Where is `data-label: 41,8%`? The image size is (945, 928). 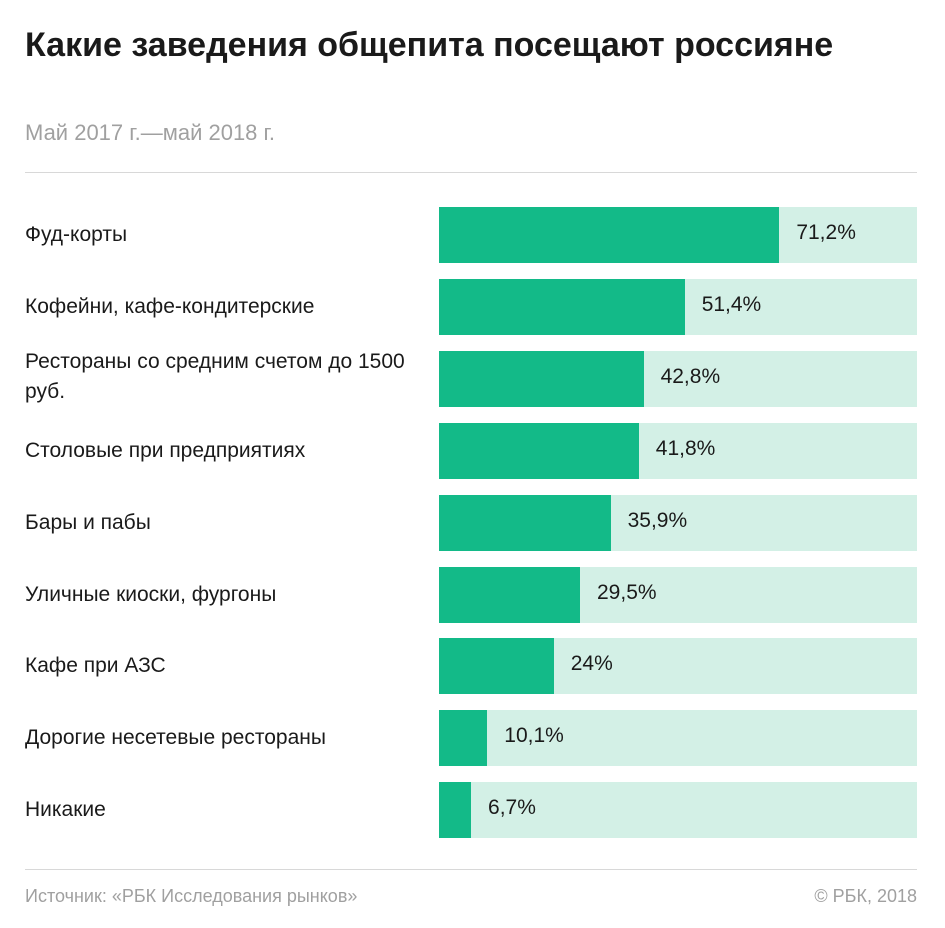
data-label: 41,8% is located at coordinates (685, 448).